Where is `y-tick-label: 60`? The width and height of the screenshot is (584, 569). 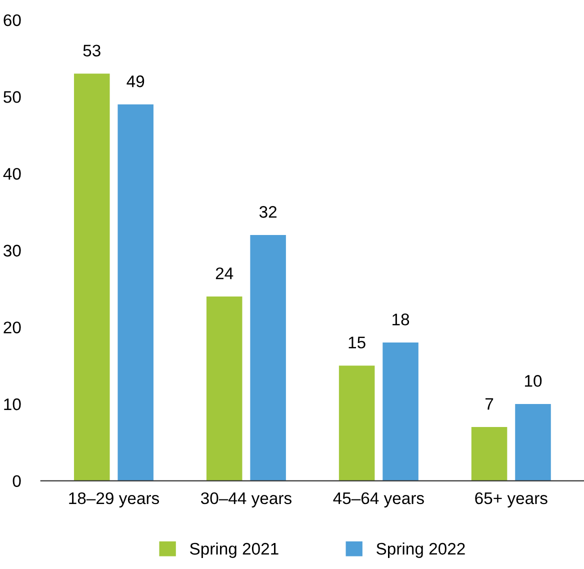
y-tick-label: 60 is located at coordinates (12, 20).